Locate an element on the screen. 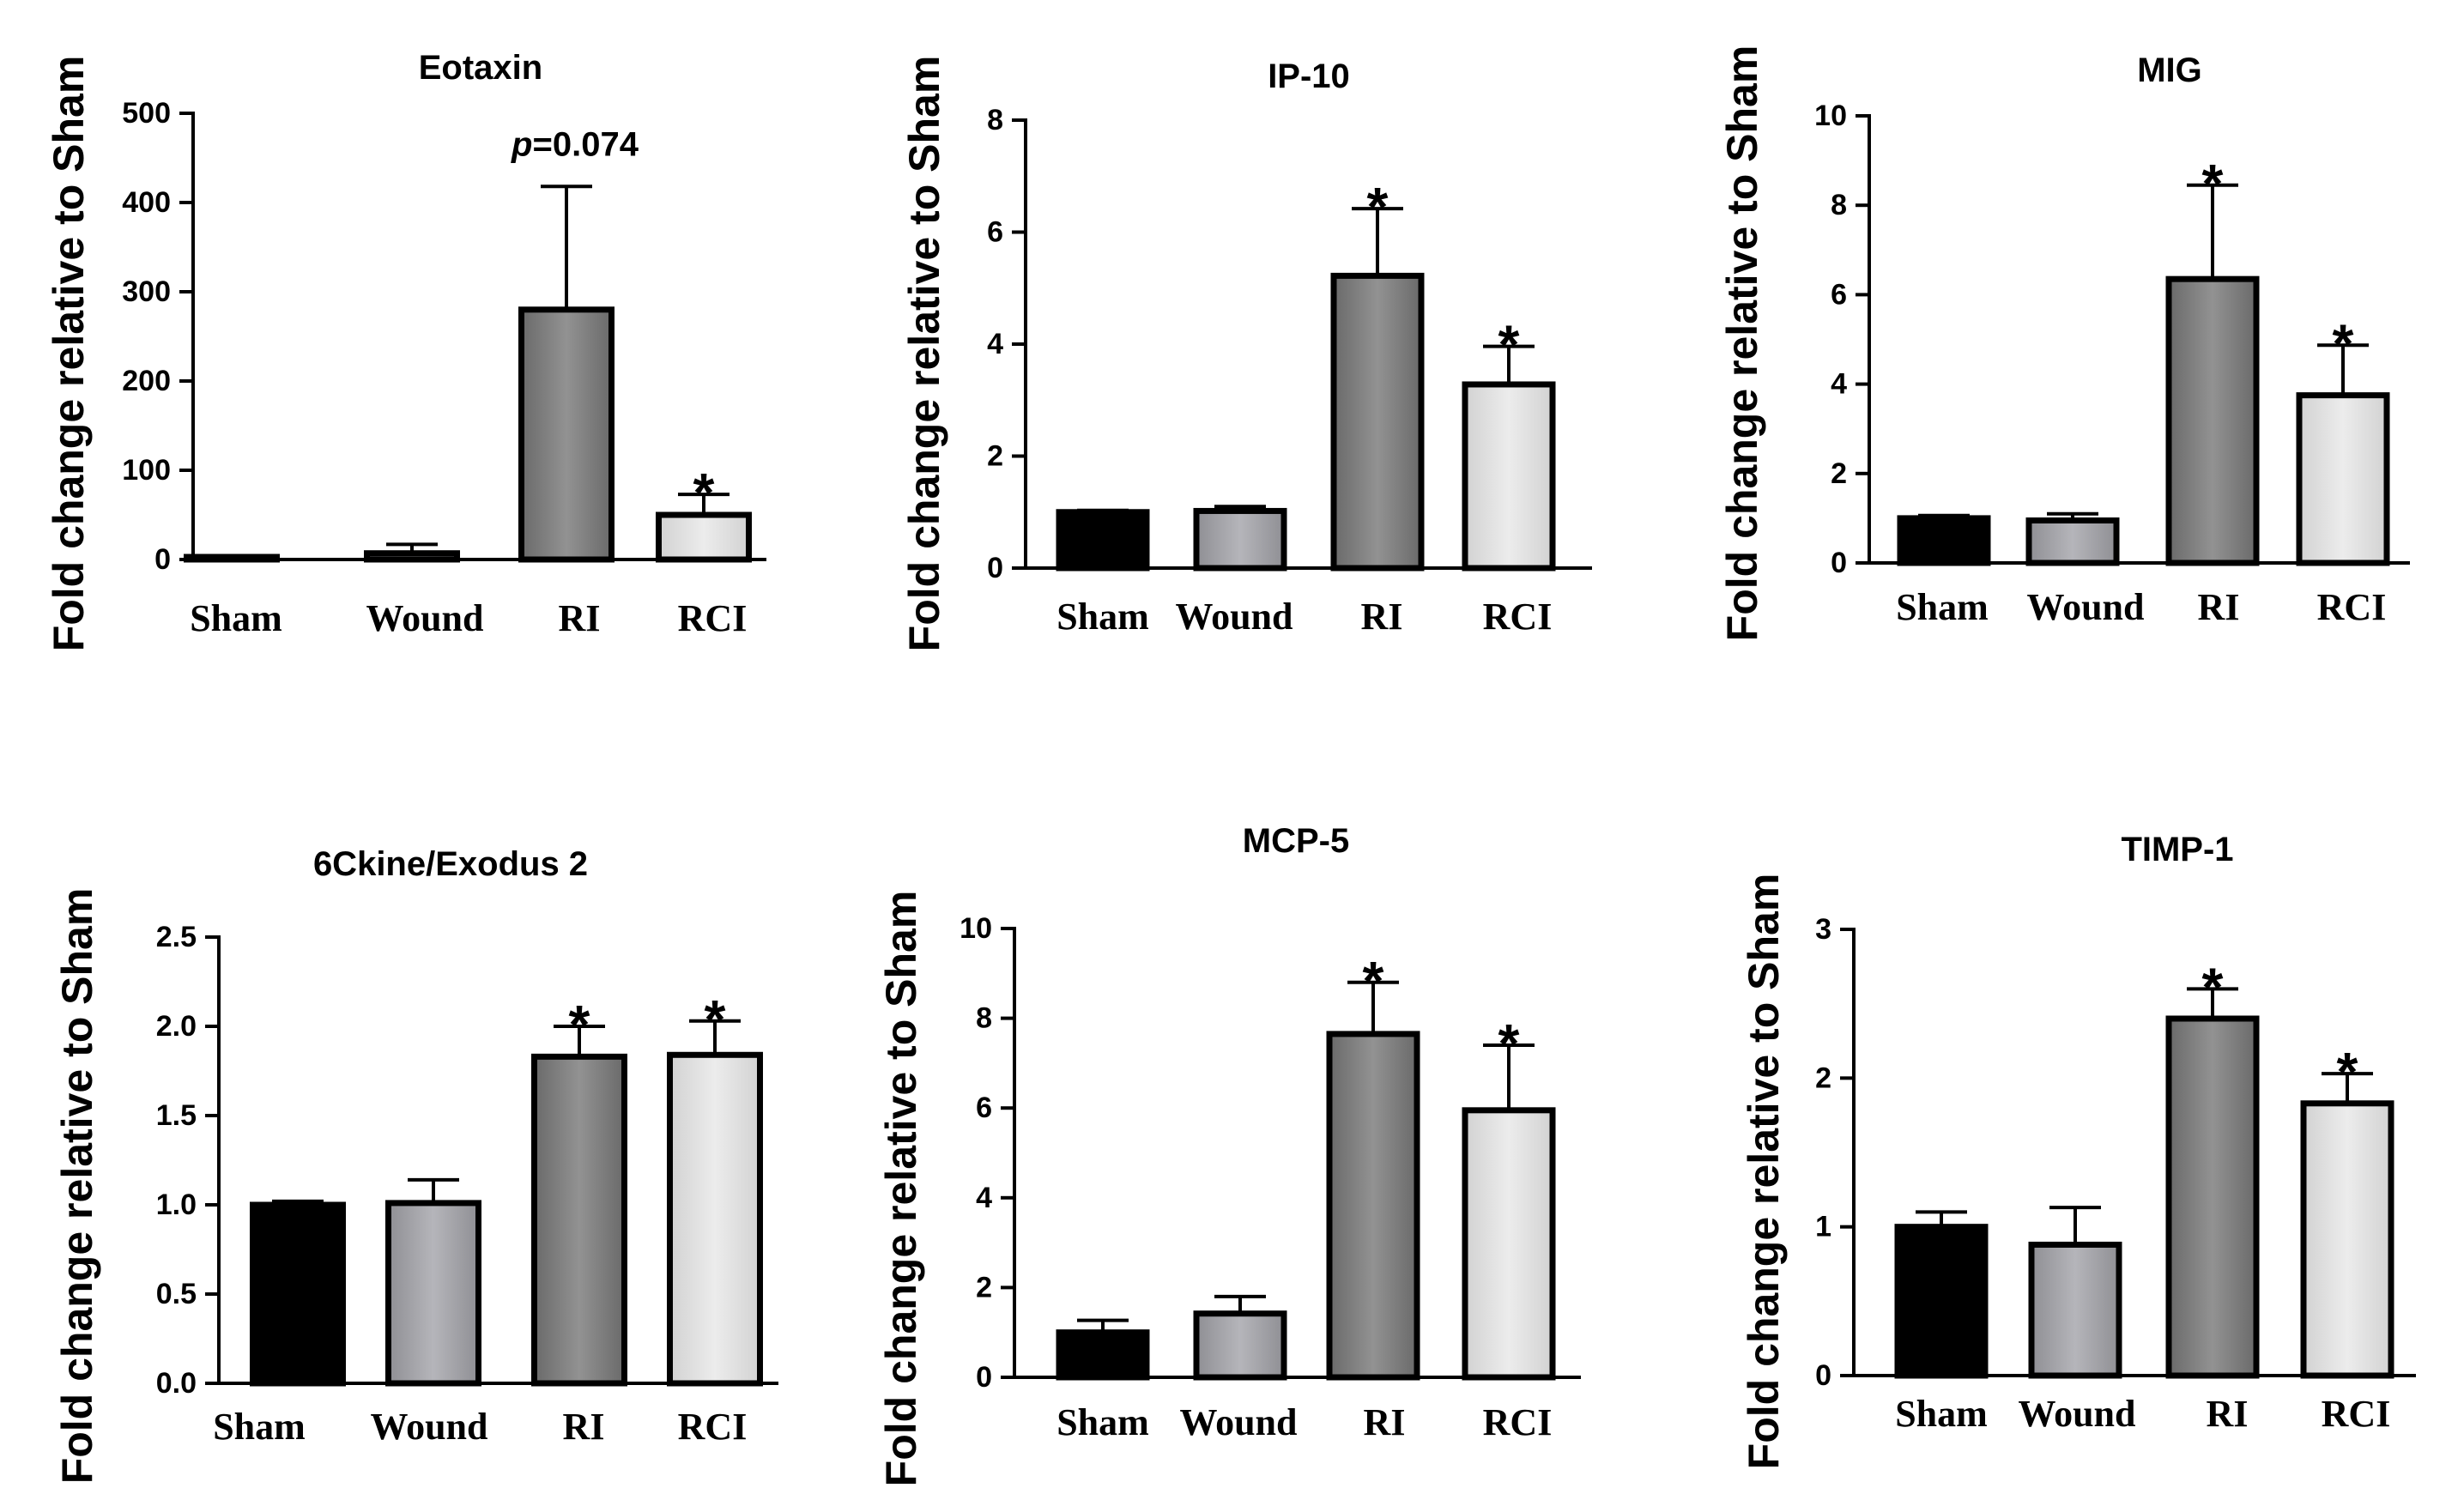  chart-title: MIG is located at coordinates (2169, 70).